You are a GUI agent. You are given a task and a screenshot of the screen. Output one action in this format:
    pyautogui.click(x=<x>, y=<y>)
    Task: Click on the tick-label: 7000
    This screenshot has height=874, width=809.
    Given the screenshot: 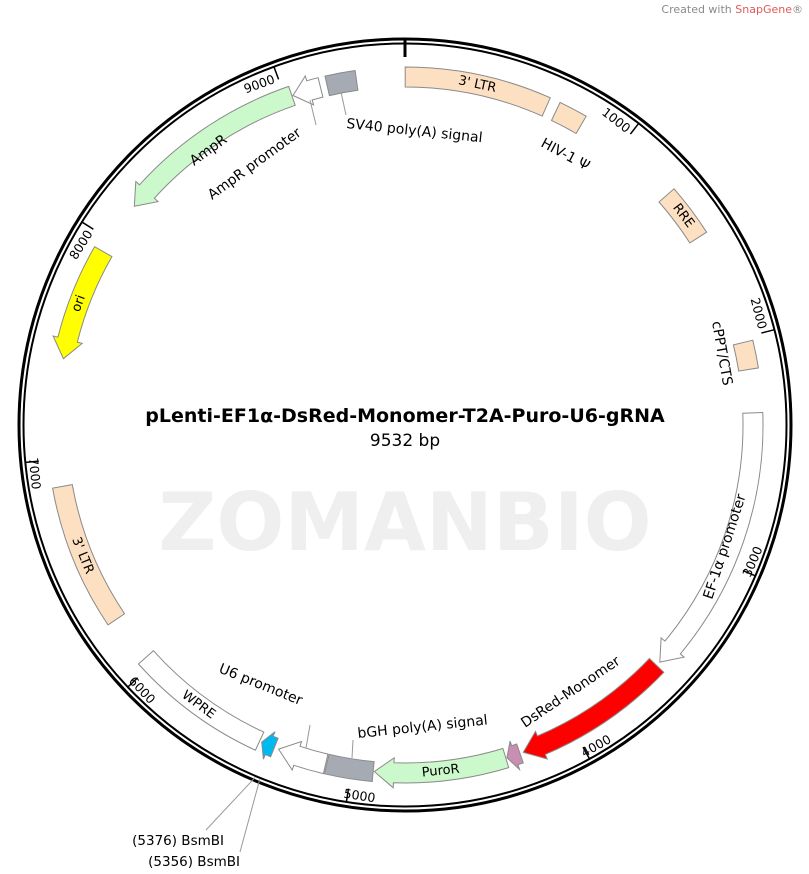 What is the action you would take?
    pyautogui.click(x=35, y=473)
    